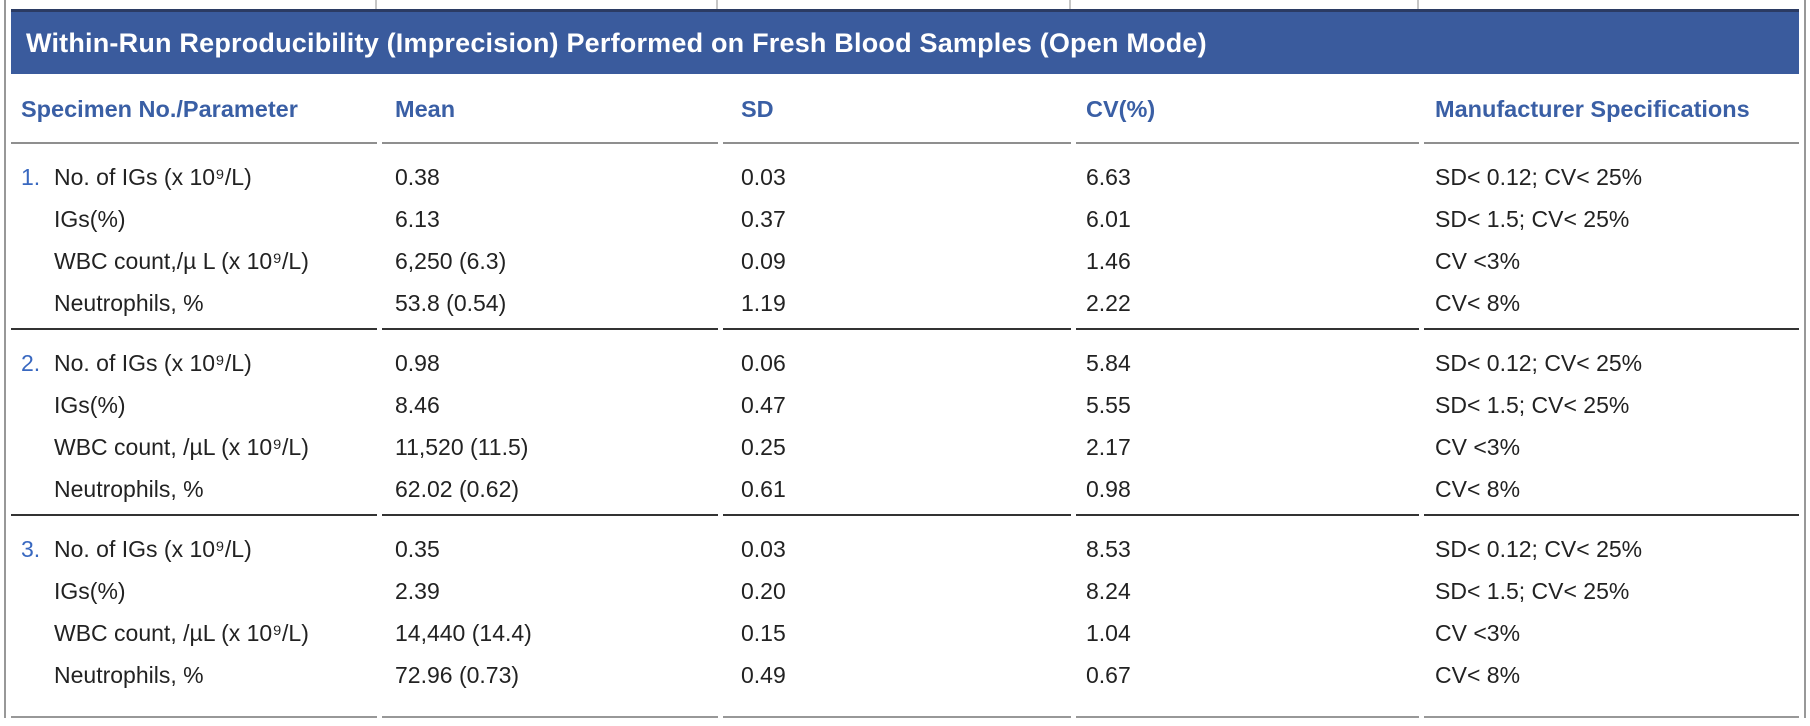 The height and width of the screenshot is (726, 1810). What do you see at coordinates (1247, 686) in the screenshot?
I see `cell-cv: 0.67` at bounding box center [1247, 686].